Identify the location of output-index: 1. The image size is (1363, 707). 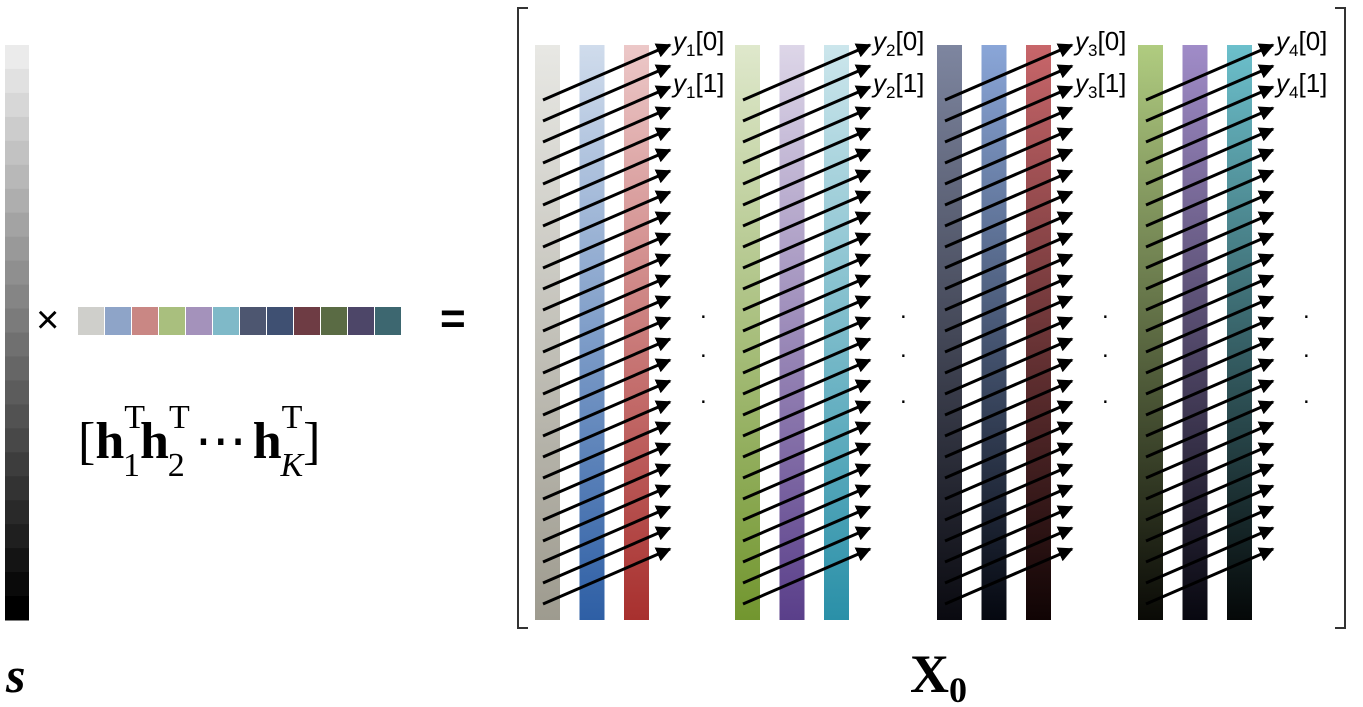
(690, 92).